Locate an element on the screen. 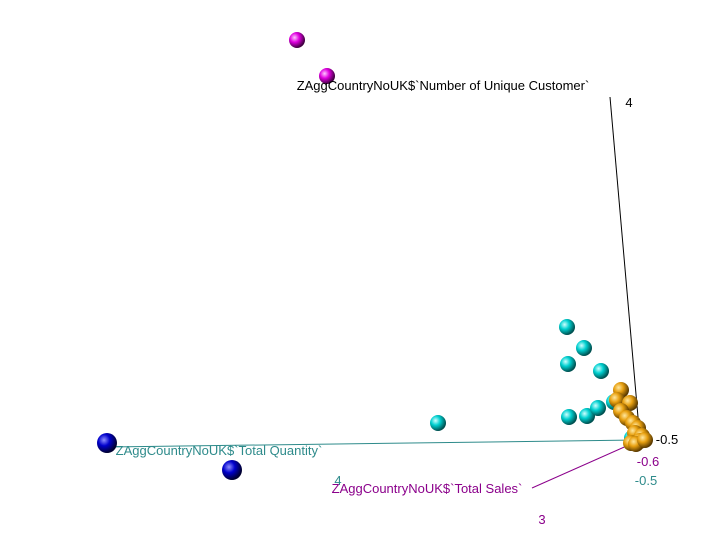 This screenshot has width=727, height=548. z-tick-label: 4 is located at coordinates (628, 102).